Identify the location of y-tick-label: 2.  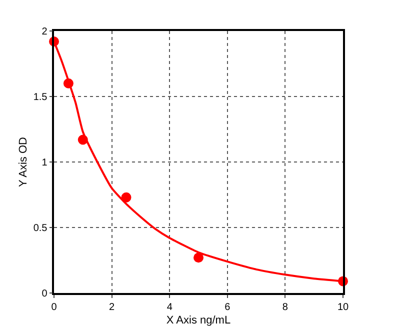
(45, 32).